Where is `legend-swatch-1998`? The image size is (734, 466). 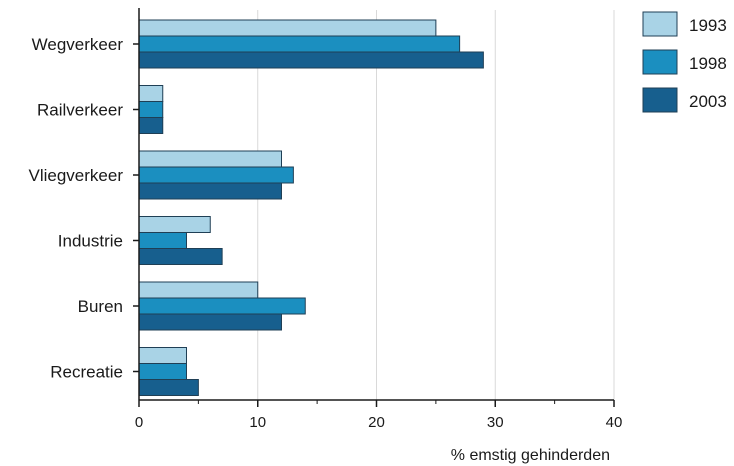 legend-swatch-1998 is located at coordinates (660, 62).